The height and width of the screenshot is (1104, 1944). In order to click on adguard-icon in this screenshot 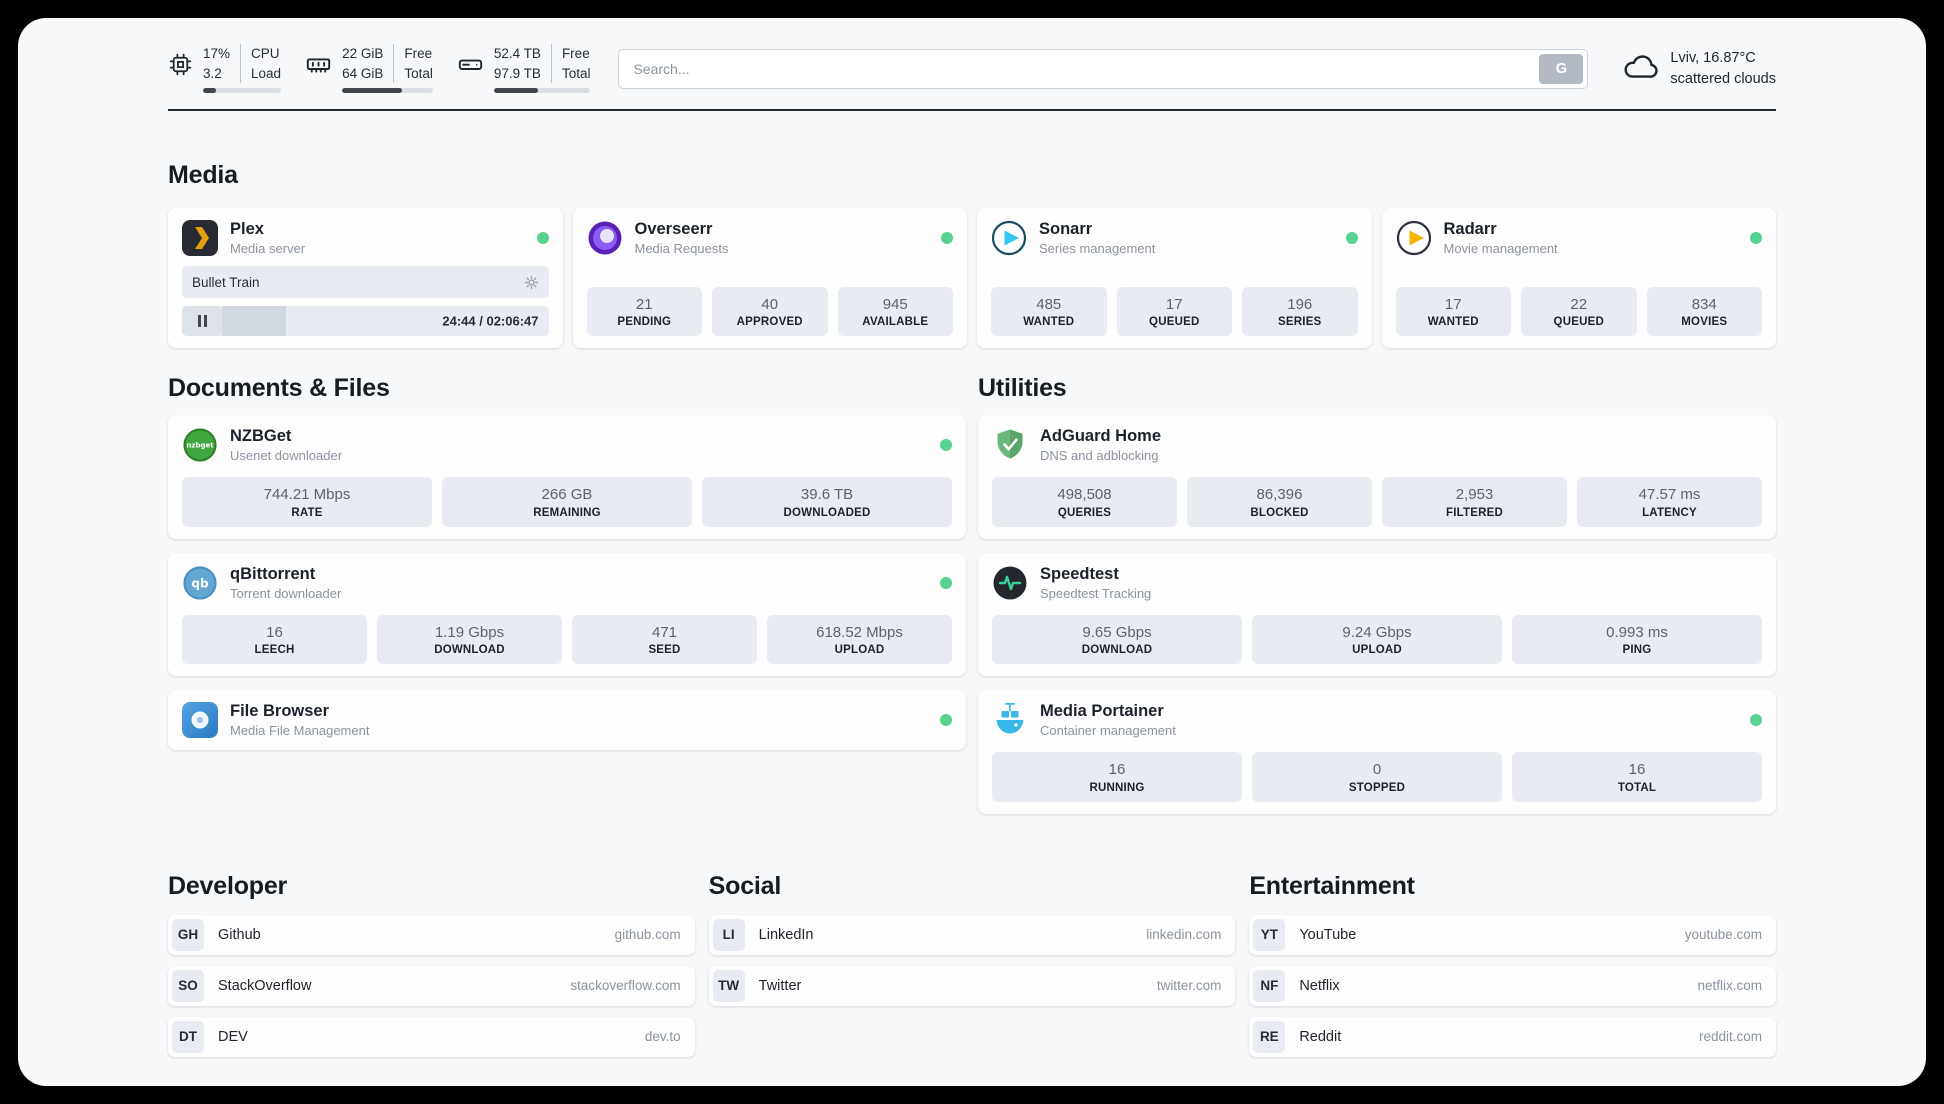, I will do `click(1010, 445)`.